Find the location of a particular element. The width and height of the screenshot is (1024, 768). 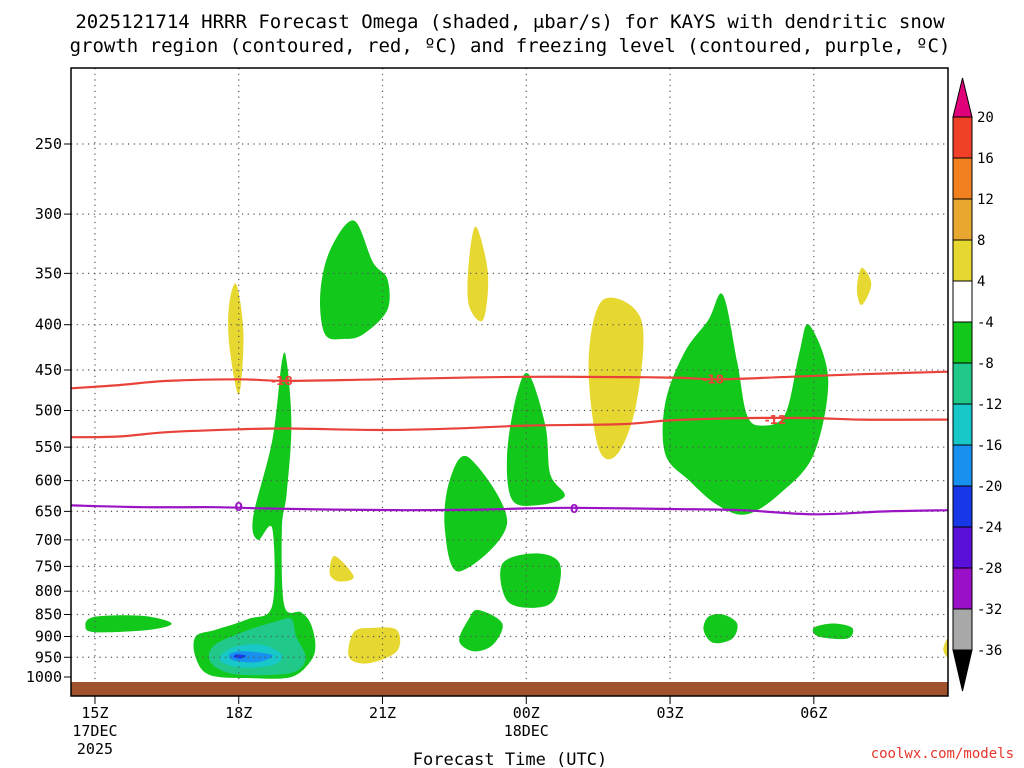

y-tick-label-800: 800 is located at coordinates (48, 591).